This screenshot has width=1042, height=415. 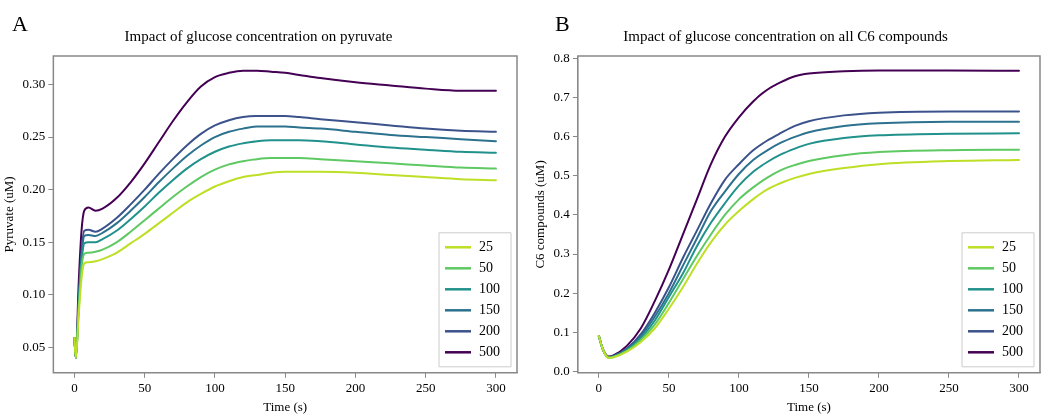 What do you see at coordinates (785, 35) in the screenshot?
I see `chart-title: Impact of glucose concentration on all C6 compounds` at bounding box center [785, 35].